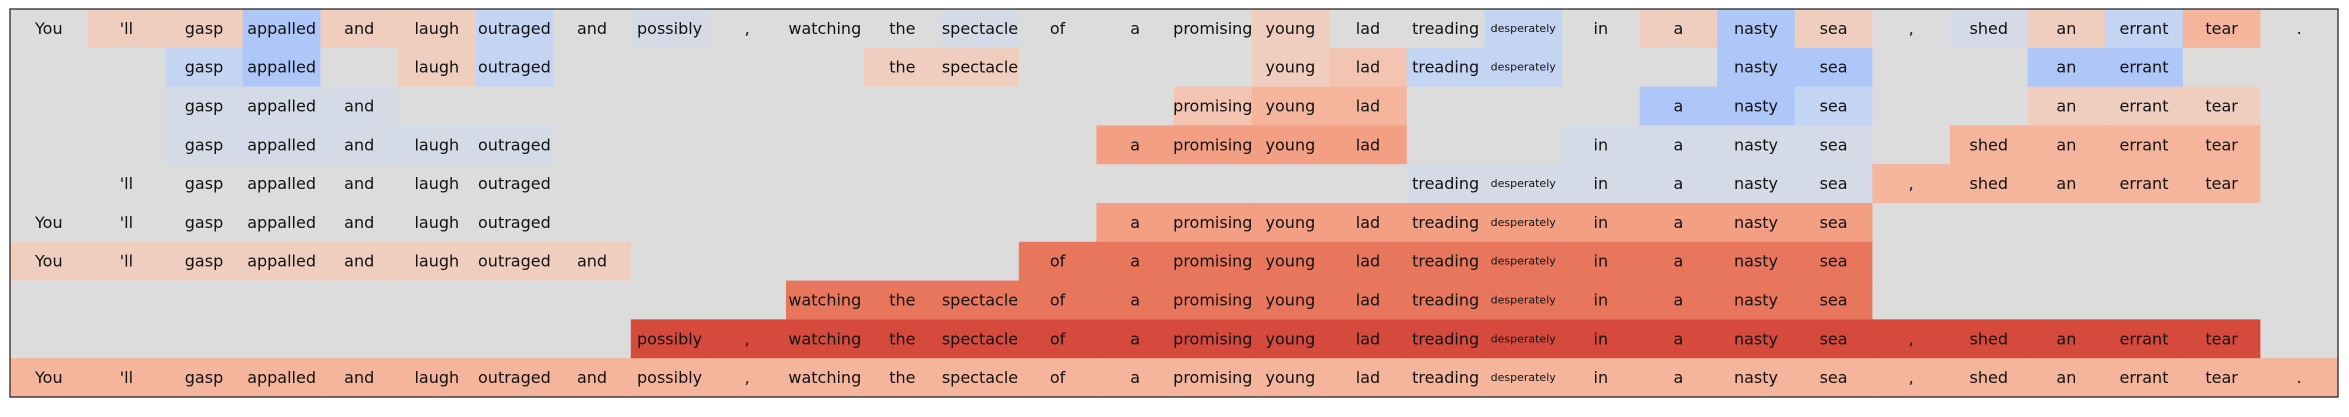 The image size is (2349, 417). I want to click on cell-token-label: sea, so click(1834, 67).